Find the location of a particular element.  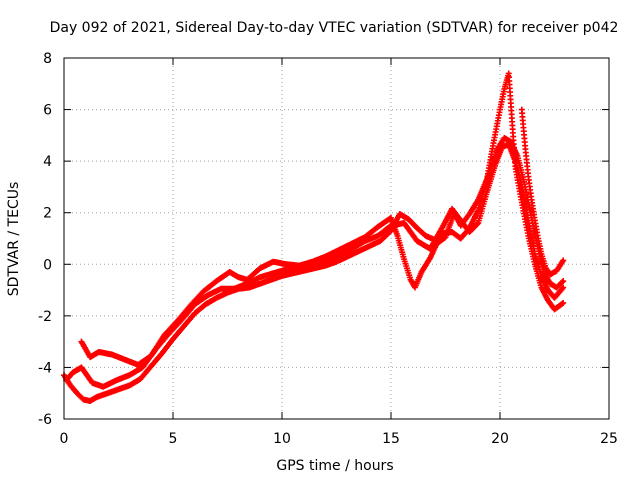

x-tick-label: 5 is located at coordinates (173, 439).